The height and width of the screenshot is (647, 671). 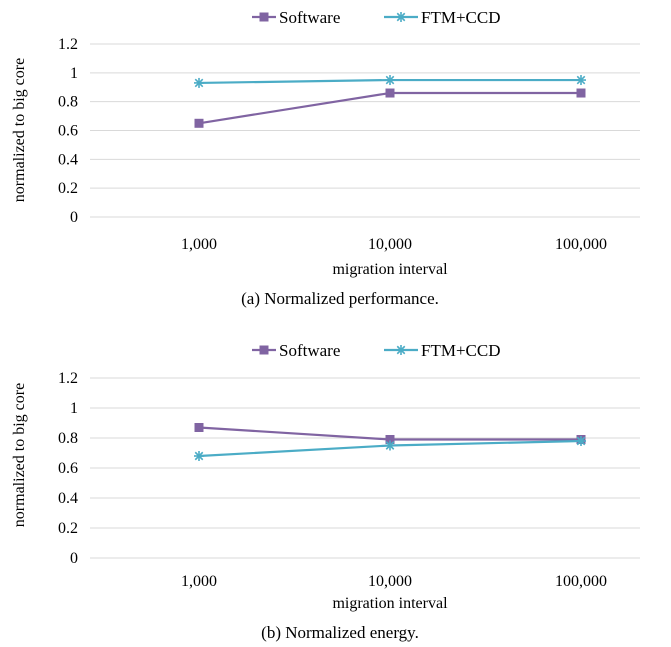 I want to click on figure-caption: (a) Normalized performance., so click(x=340, y=298).